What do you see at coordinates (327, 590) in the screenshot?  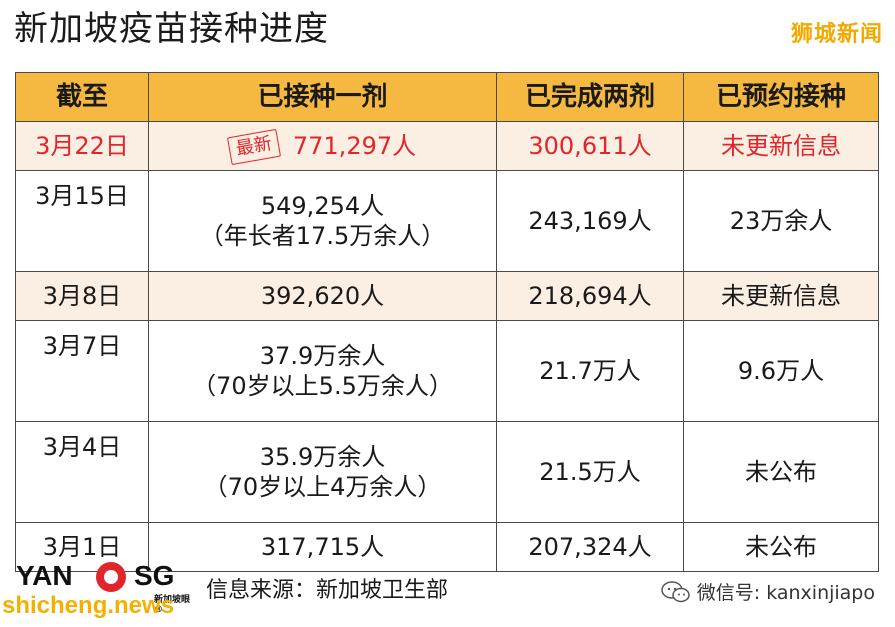 I see `source-note: 信息来源：新加坡卫生部` at bounding box center [327, 590].